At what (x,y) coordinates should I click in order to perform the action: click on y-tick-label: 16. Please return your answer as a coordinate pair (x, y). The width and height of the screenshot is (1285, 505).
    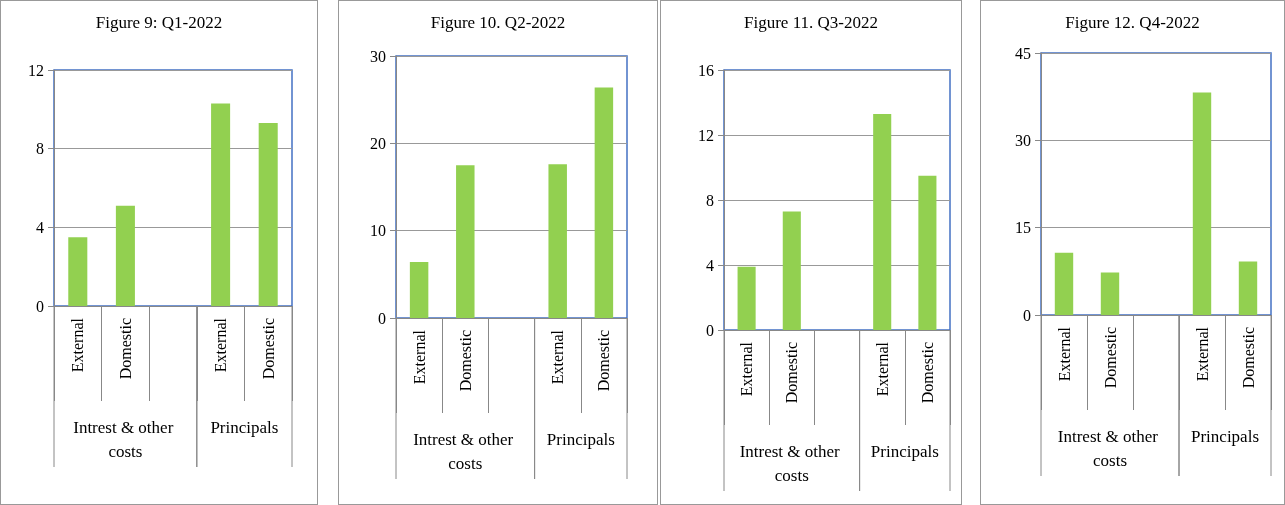
    Looking at the image, I should click on (706, 70).